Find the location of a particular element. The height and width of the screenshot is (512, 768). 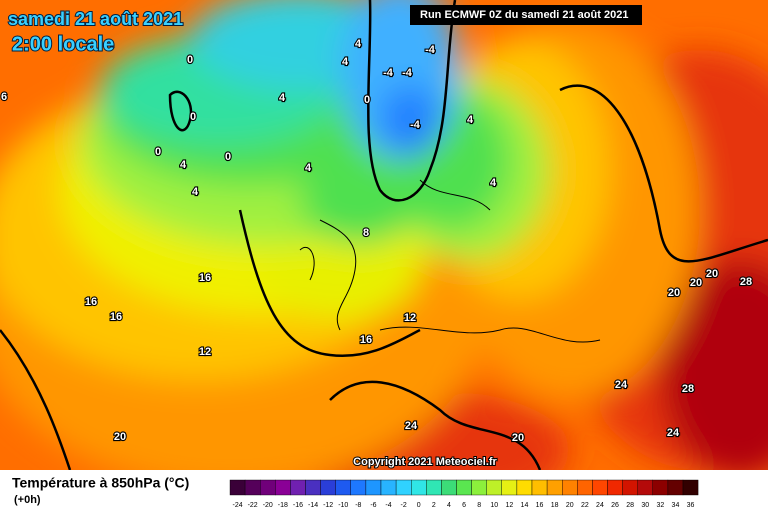

colorbar-label: -18 is located at coordinates (283, 505).